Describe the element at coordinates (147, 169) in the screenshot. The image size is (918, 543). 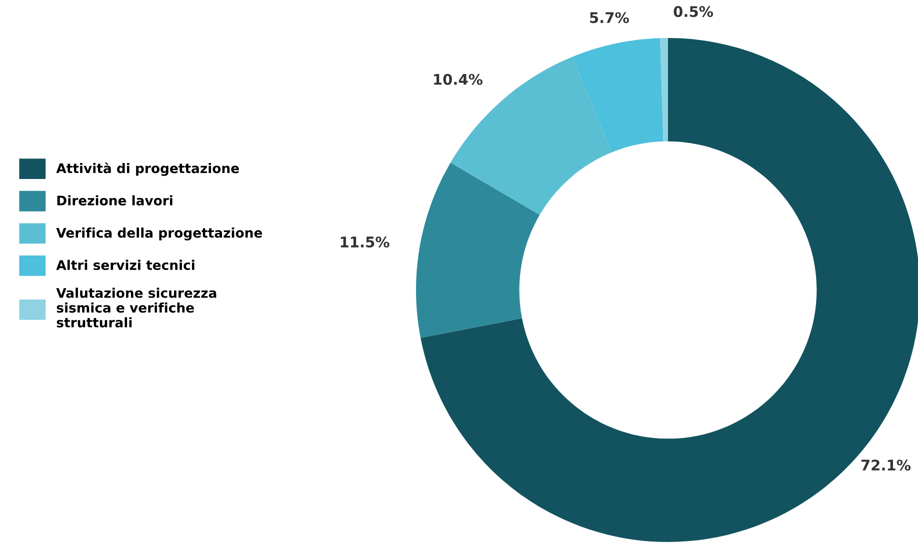
I see `legend-label: Attività di progettazione` at that location.